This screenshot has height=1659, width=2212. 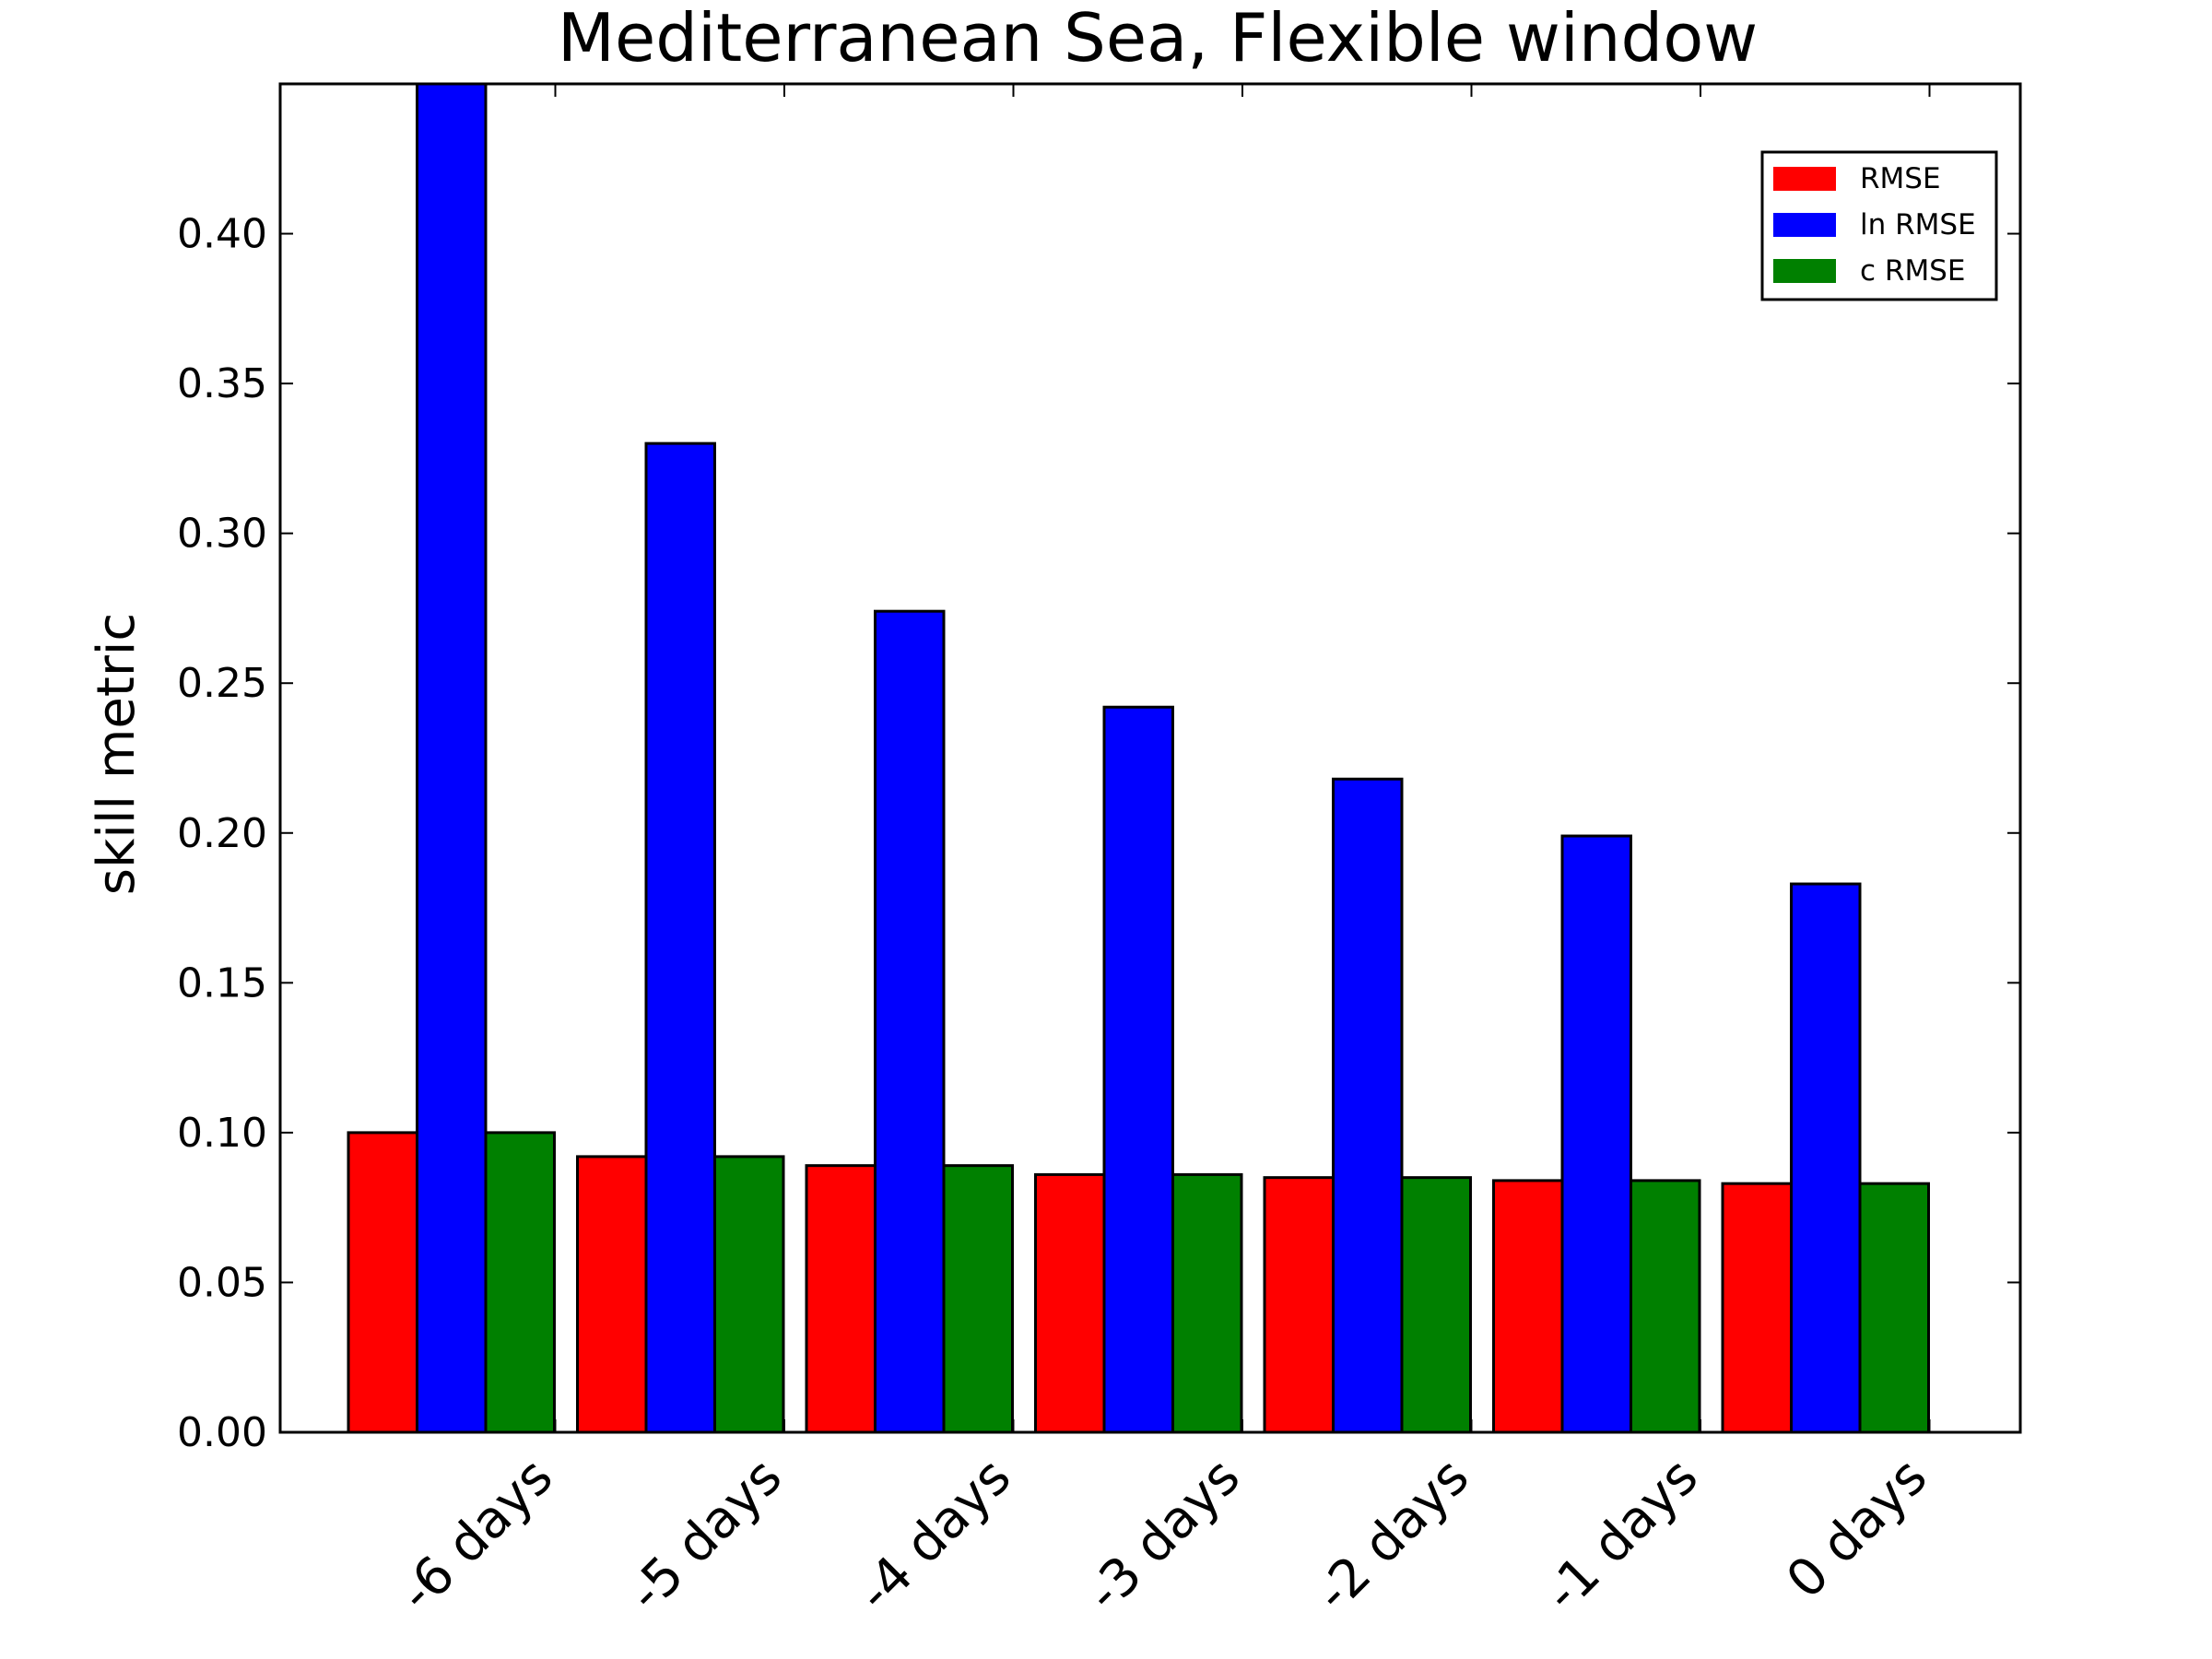 What do you see at coordinates (222, 1133) in the screenshot?
I see `y-tick-label: 0.10` at bounding box center [222, 1133].